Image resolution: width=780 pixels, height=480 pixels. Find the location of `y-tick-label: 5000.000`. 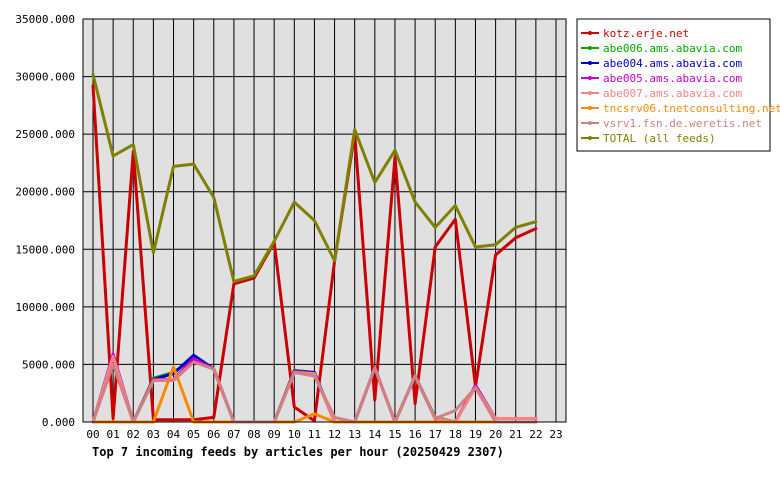

y-tick-label: 5000.000 is located at coordinates (48, 364).